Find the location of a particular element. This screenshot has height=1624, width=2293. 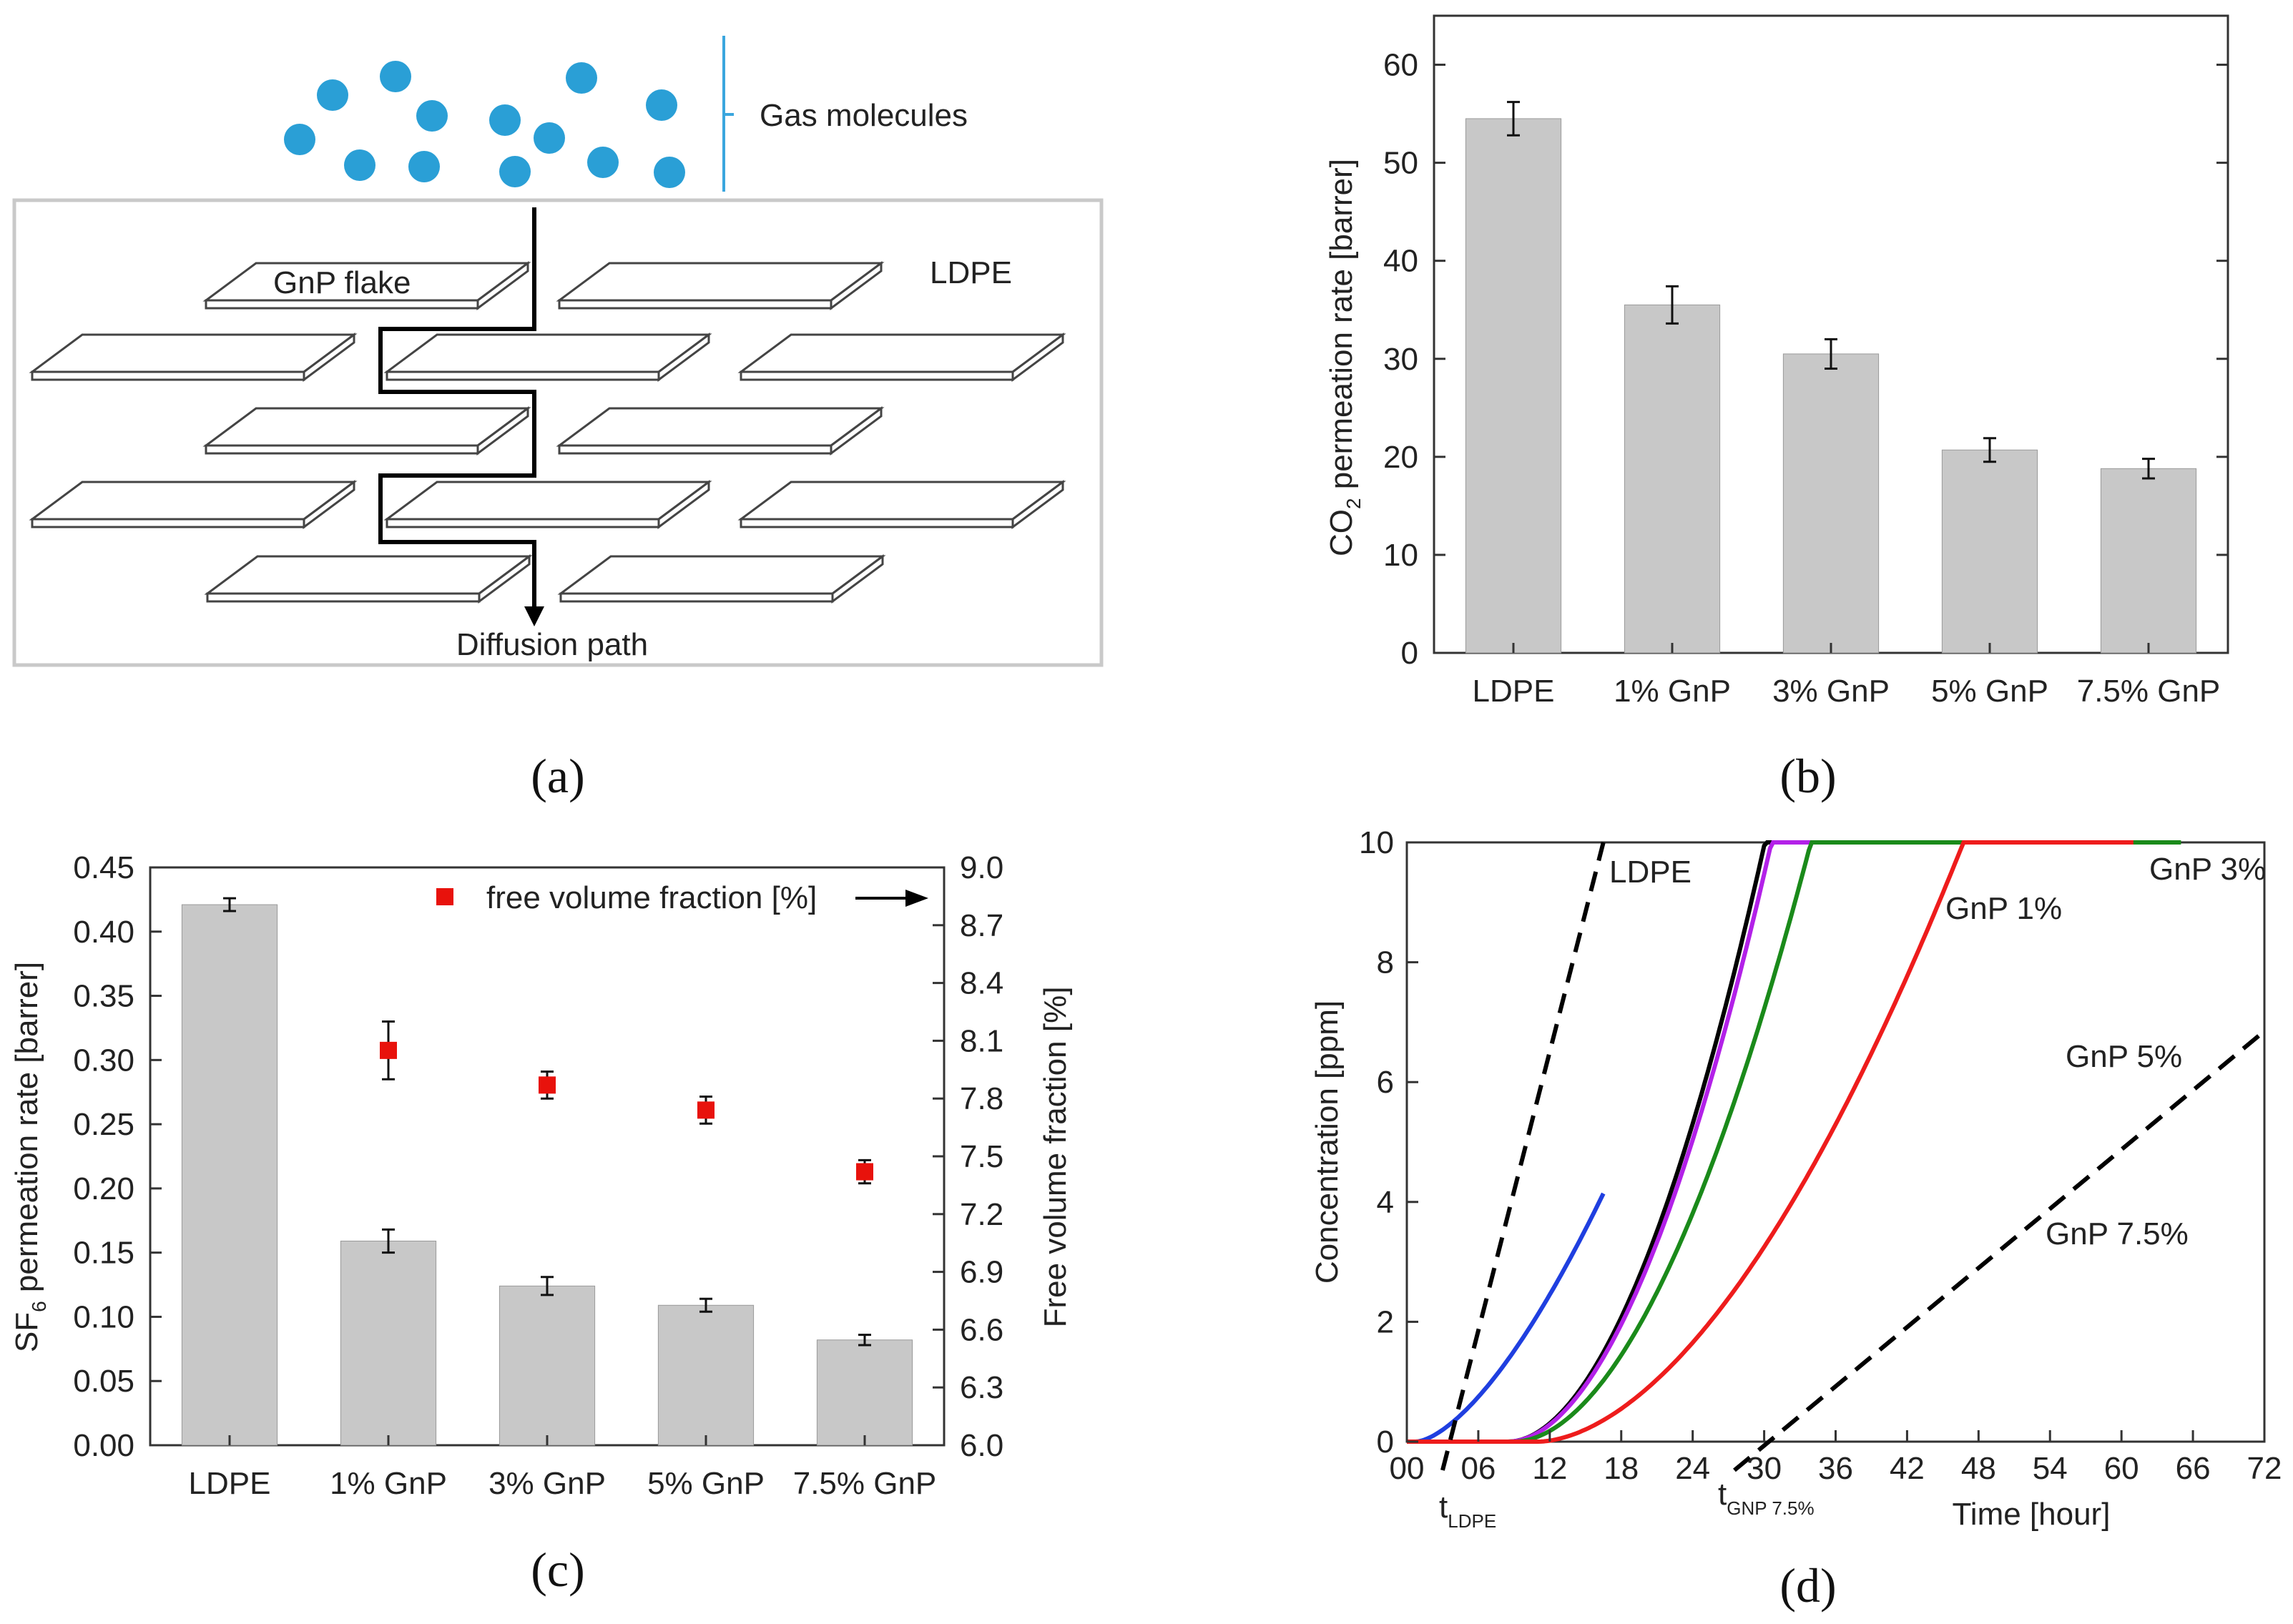

x-tick-label: 5% GnP is located at coordinates (706, 1483).